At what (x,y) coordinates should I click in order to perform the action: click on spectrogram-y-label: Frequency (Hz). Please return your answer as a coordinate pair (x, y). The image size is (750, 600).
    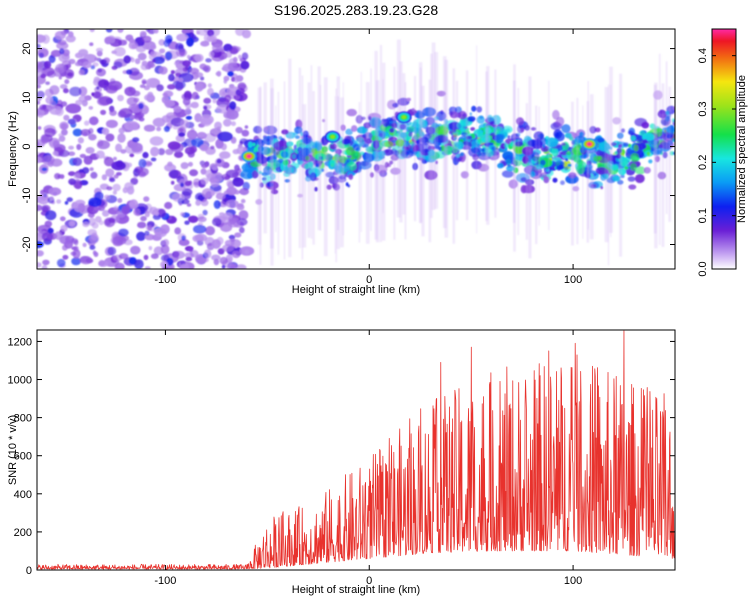
    Looking at the image, I should click on (13, 149).